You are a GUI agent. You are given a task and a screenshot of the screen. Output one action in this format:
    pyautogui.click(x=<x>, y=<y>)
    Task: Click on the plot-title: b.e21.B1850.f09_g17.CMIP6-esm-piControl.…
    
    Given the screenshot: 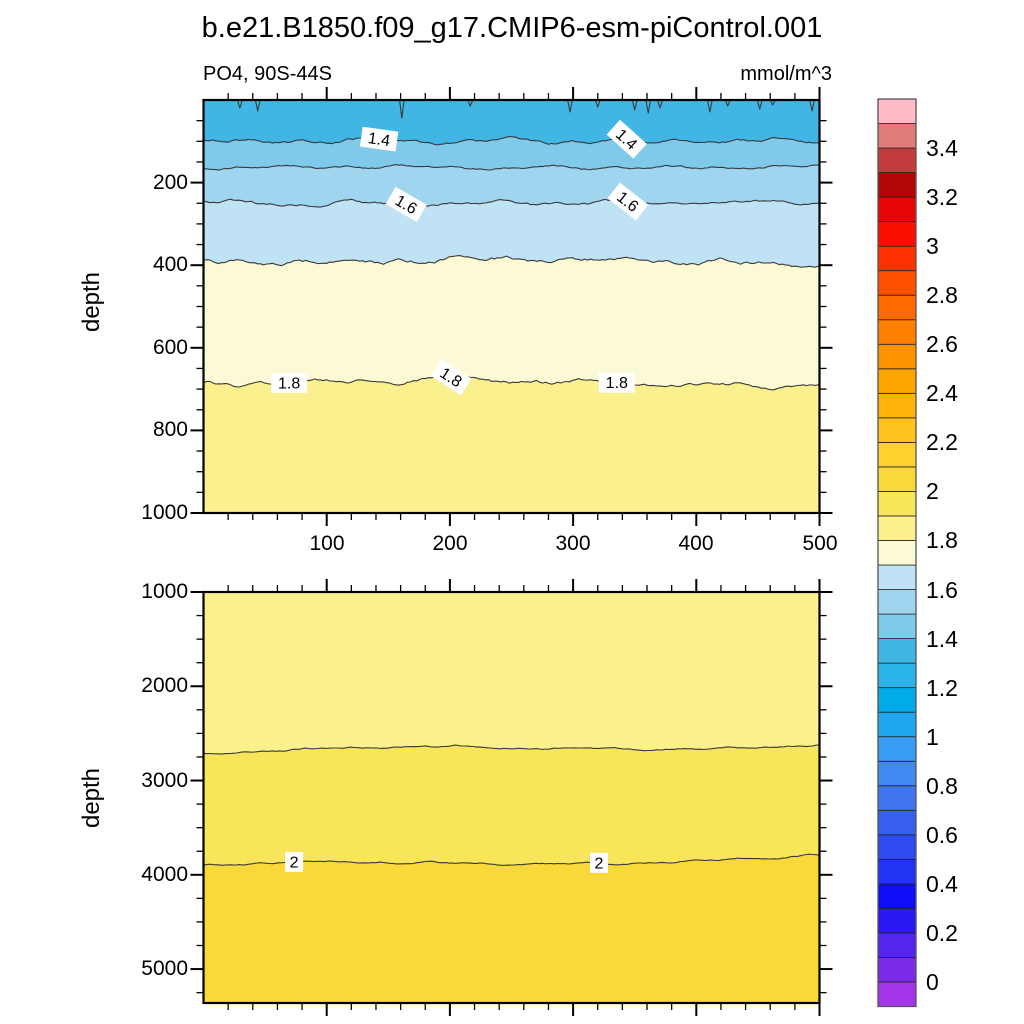 What is the action you would take?
    pyautogui.click(x=512, y=28)
    